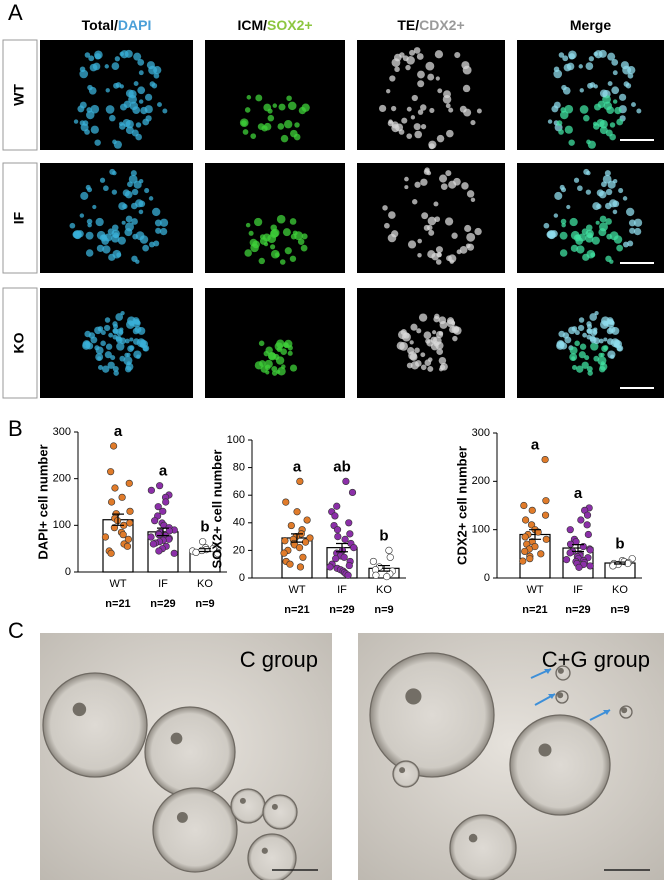 This screenshot has height=880, width=667. What do you see at coordinates (383, 535) in the screenshot?
I see `significance-letter: b` at bounding box center [383, 535].